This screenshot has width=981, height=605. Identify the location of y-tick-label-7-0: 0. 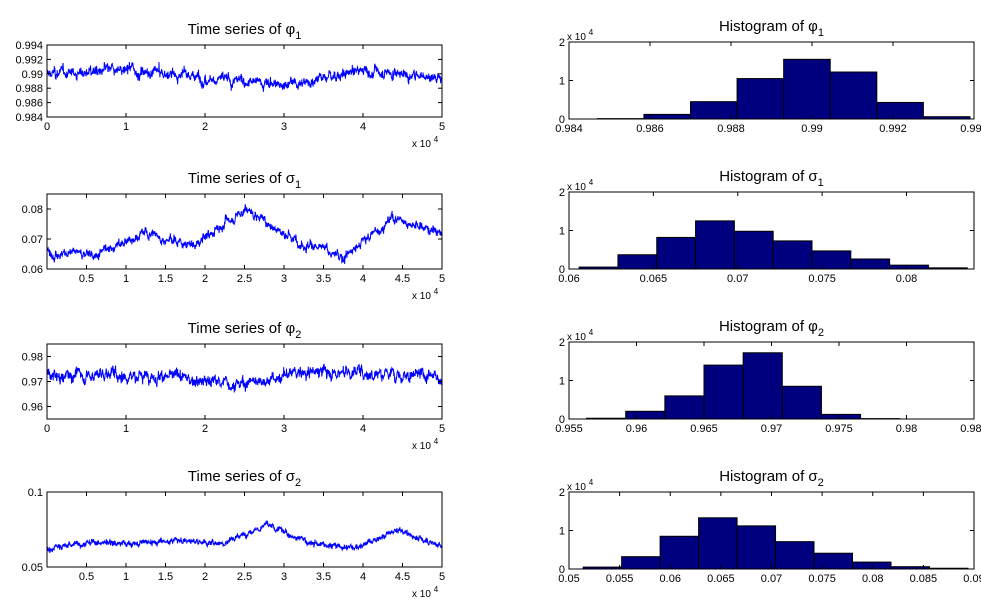
(562, 570).